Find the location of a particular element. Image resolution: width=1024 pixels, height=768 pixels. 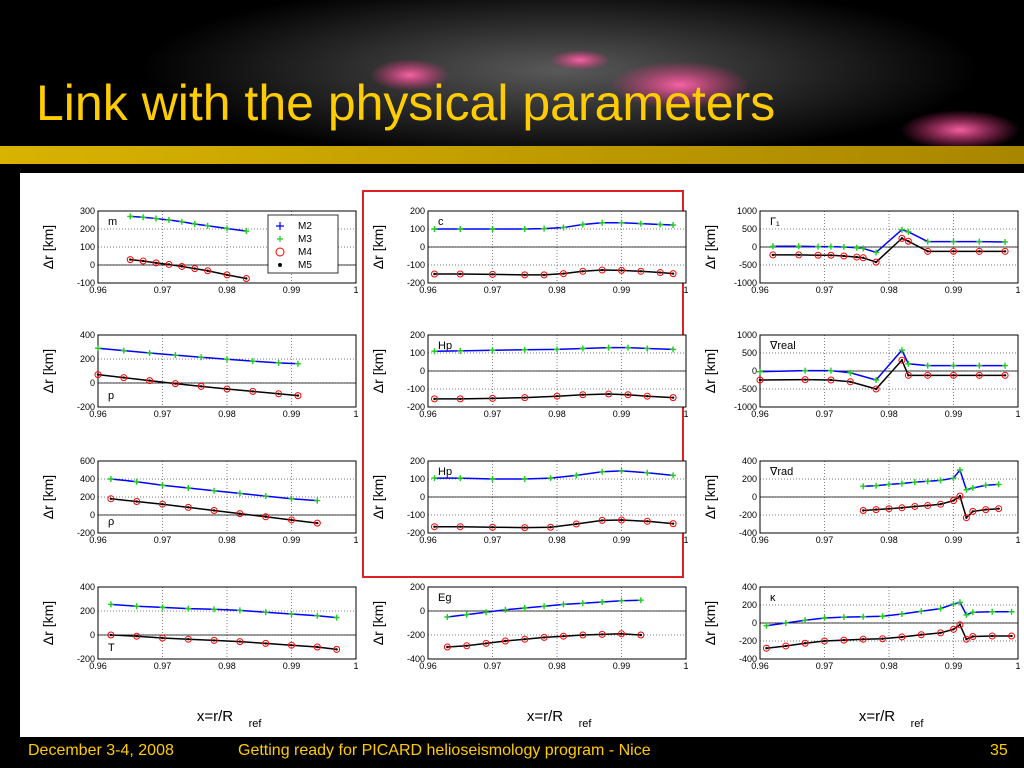

x-axis-label-3: x=r/R ref is located at coordinates (891, 719).